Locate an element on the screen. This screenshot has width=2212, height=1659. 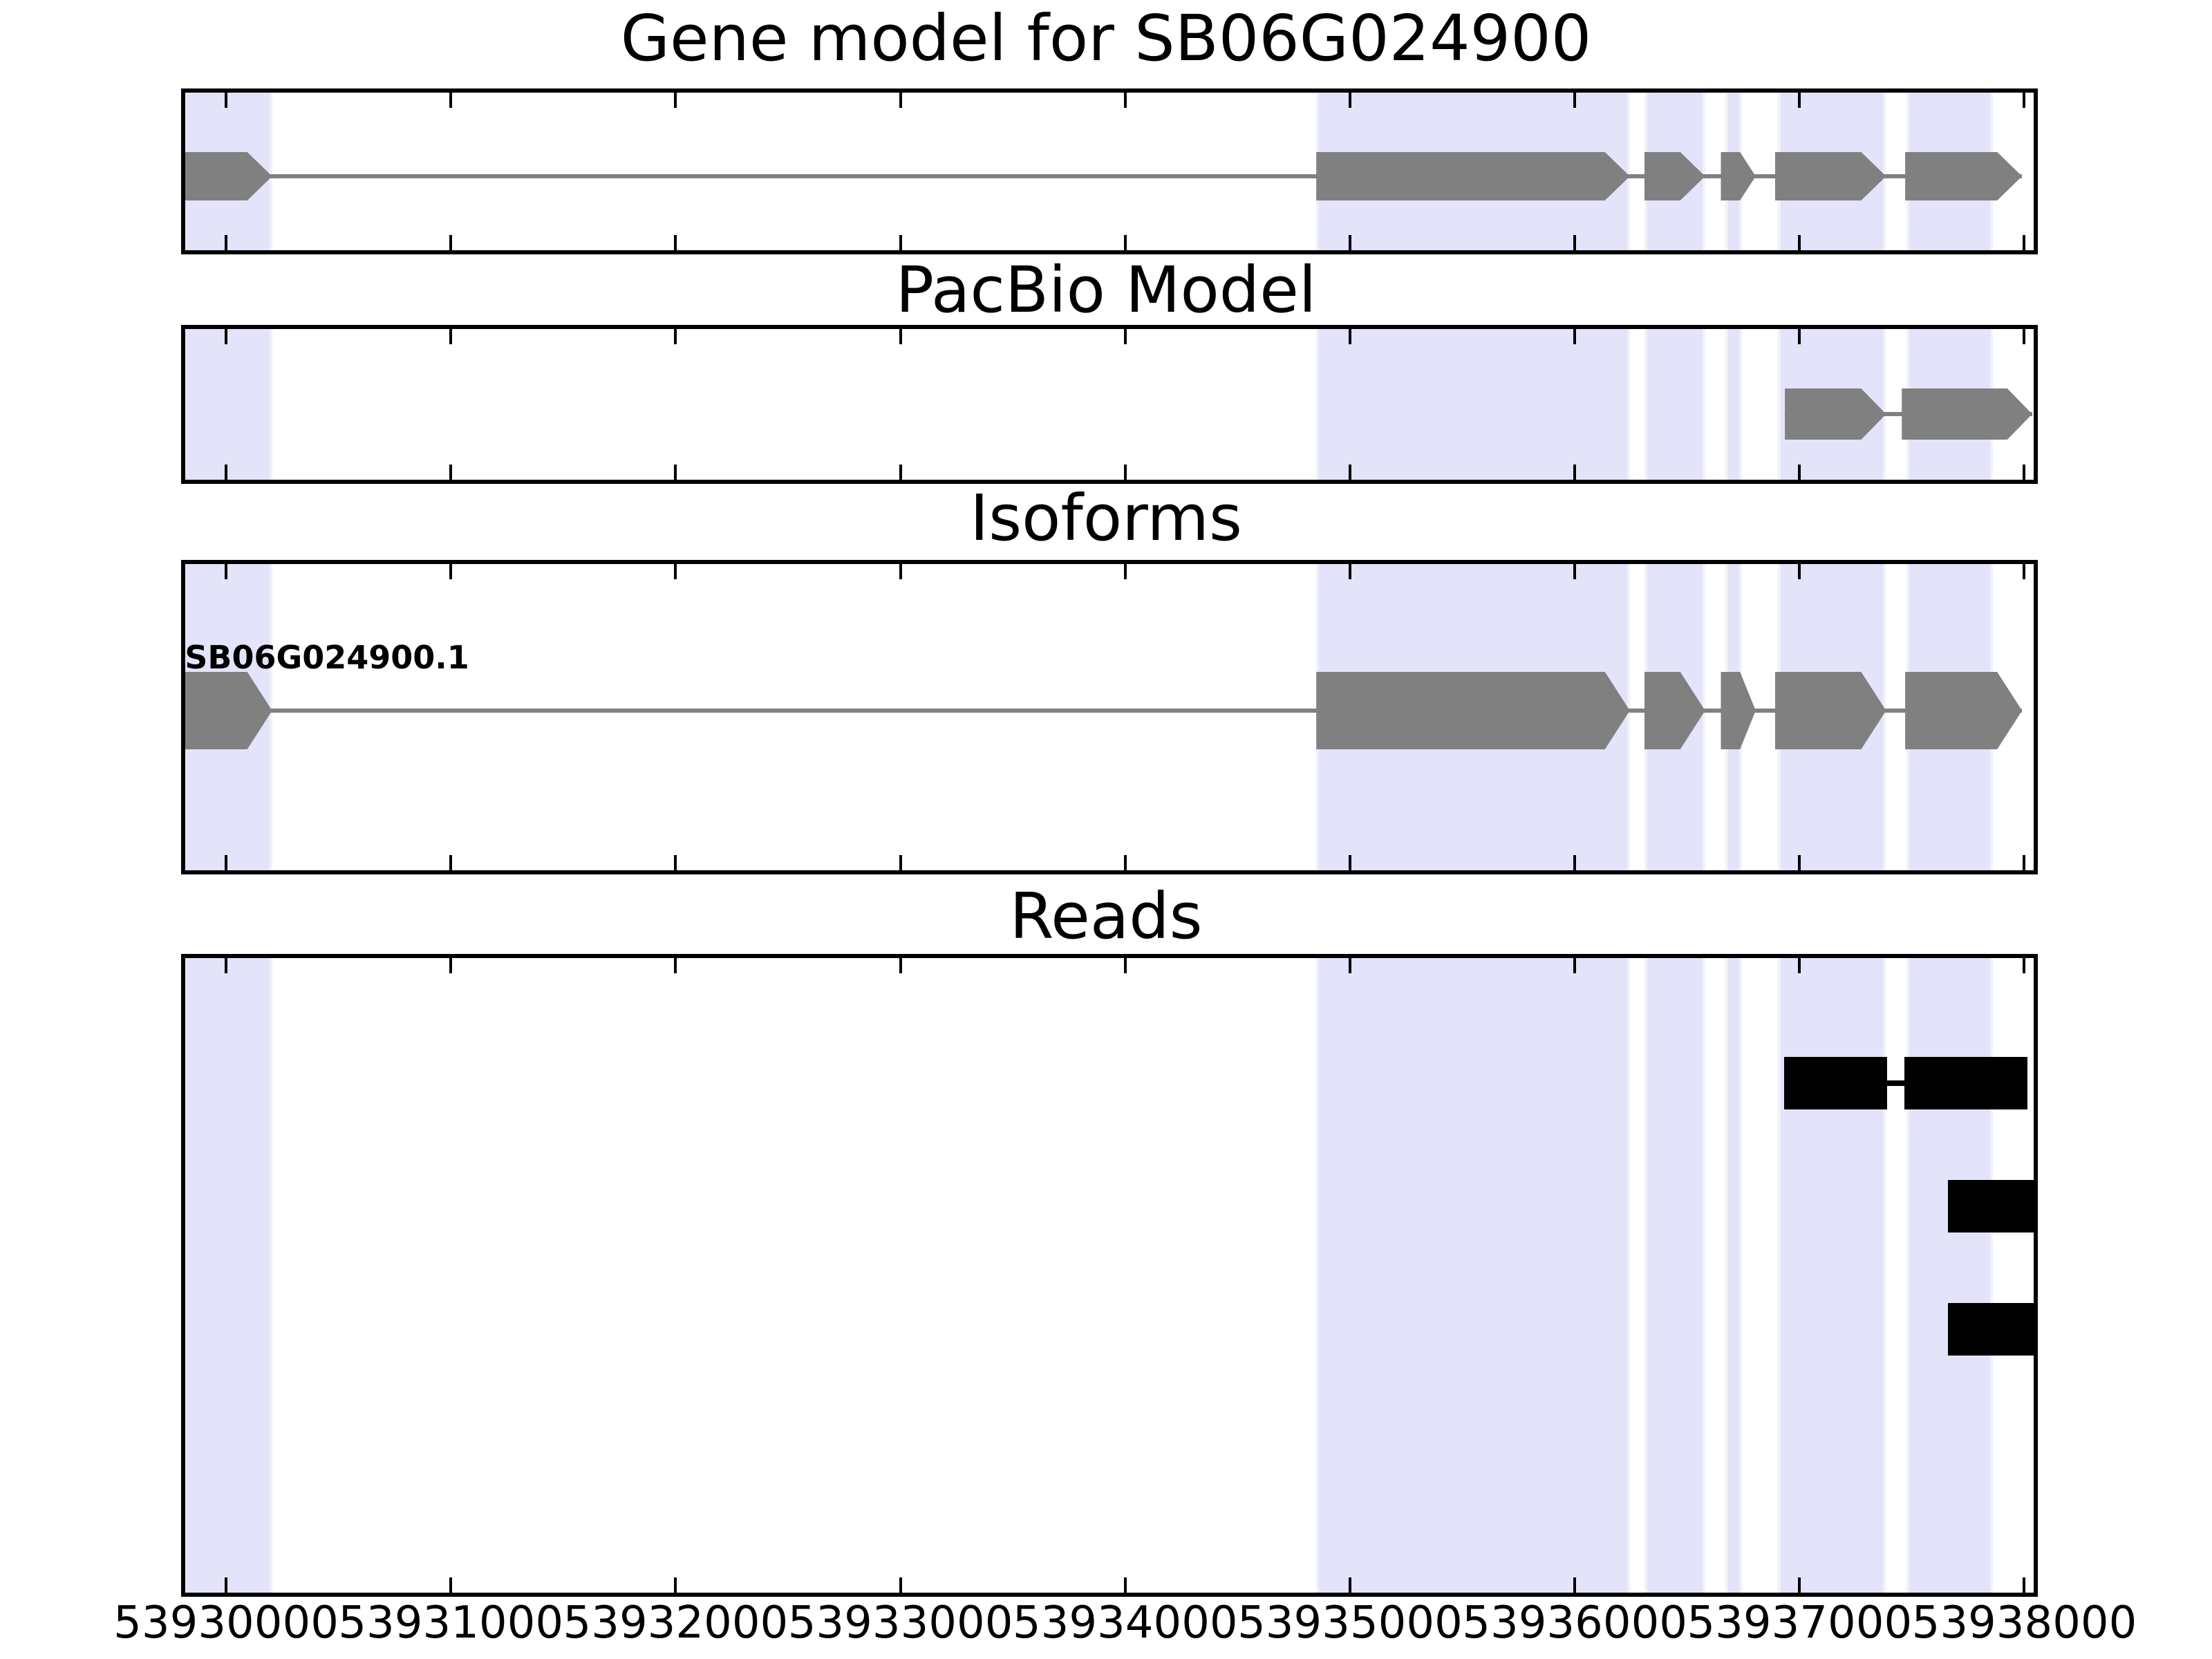
x-tick-label: 53938000 is located at coordinates (2024, 1623).